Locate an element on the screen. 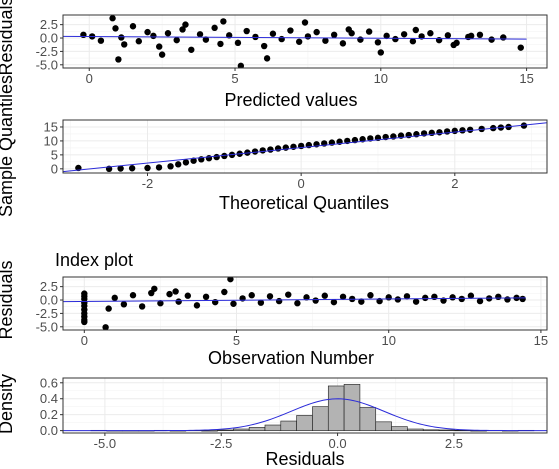 This screenshot has width=559, height=469. p2-x-tick-label: 5 is located at coordinates (236, 340).